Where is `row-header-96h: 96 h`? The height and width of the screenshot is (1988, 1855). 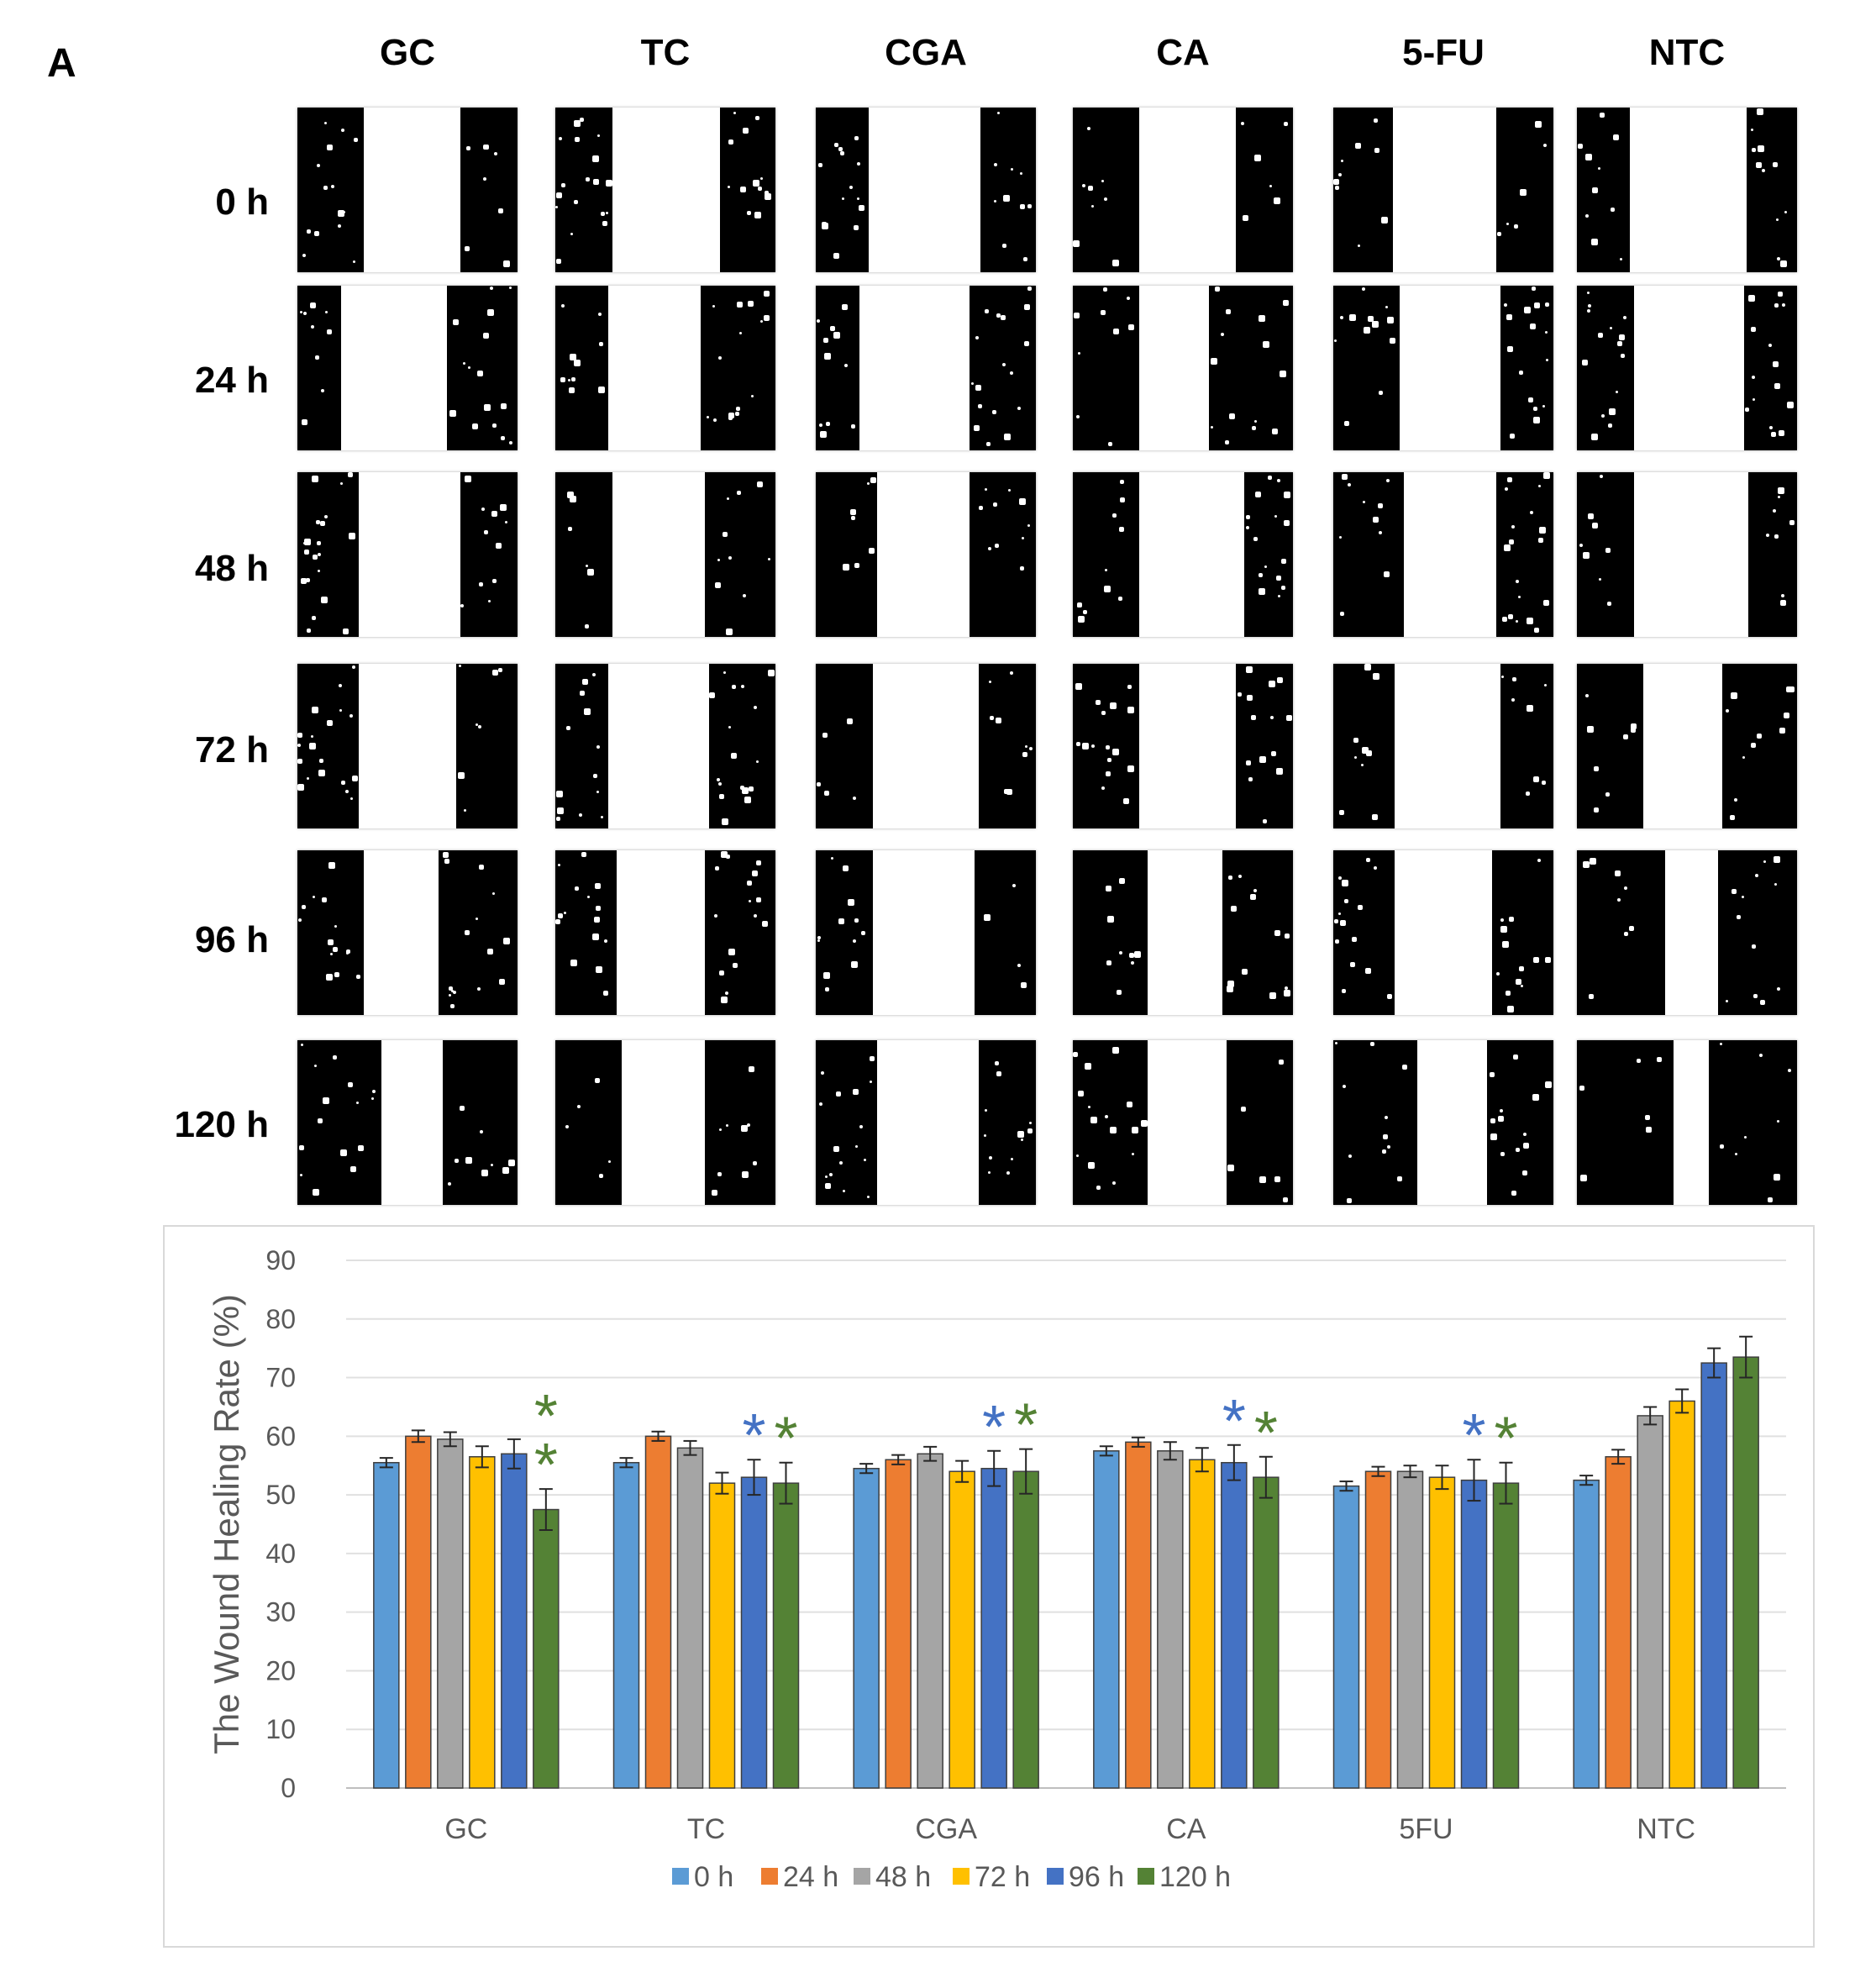 row-header-96h: 96 h is located at coordinates (232, 939).